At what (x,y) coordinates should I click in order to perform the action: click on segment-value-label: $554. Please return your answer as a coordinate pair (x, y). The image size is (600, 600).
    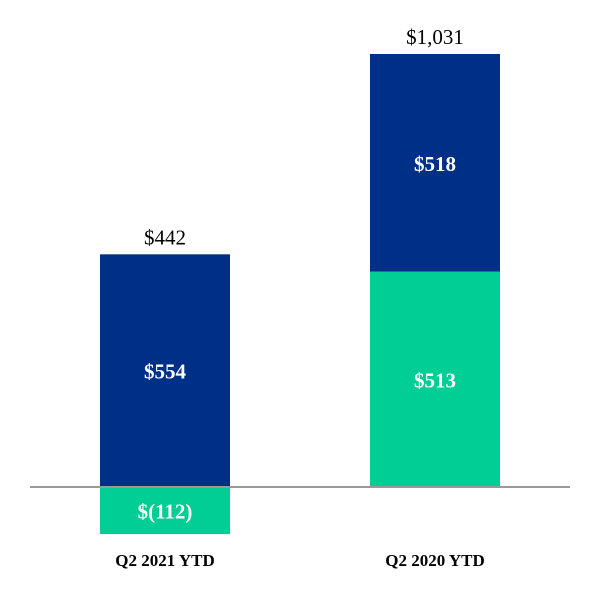
    Looking at the image, I should click on (165, 372).